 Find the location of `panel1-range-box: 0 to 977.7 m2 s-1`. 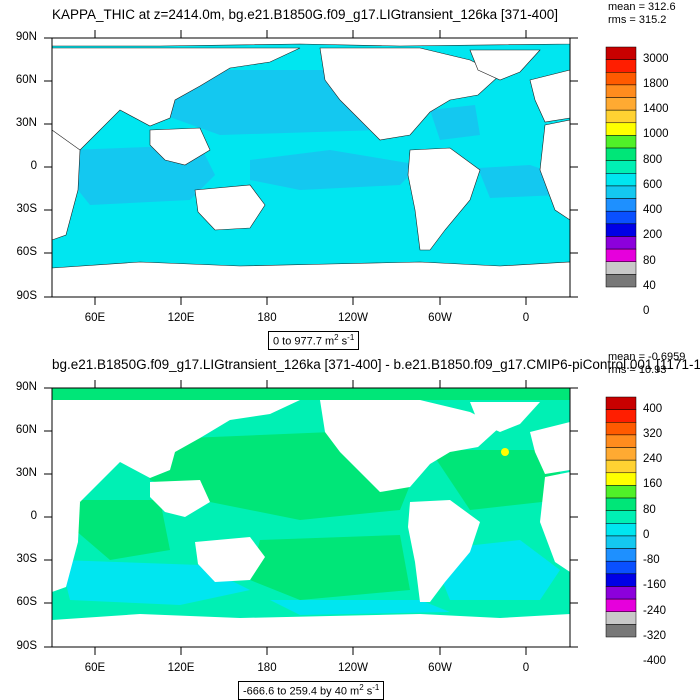

panel1-range-box: 0 to 977.7 m2 s-1 is located at coordinates (314, 340).